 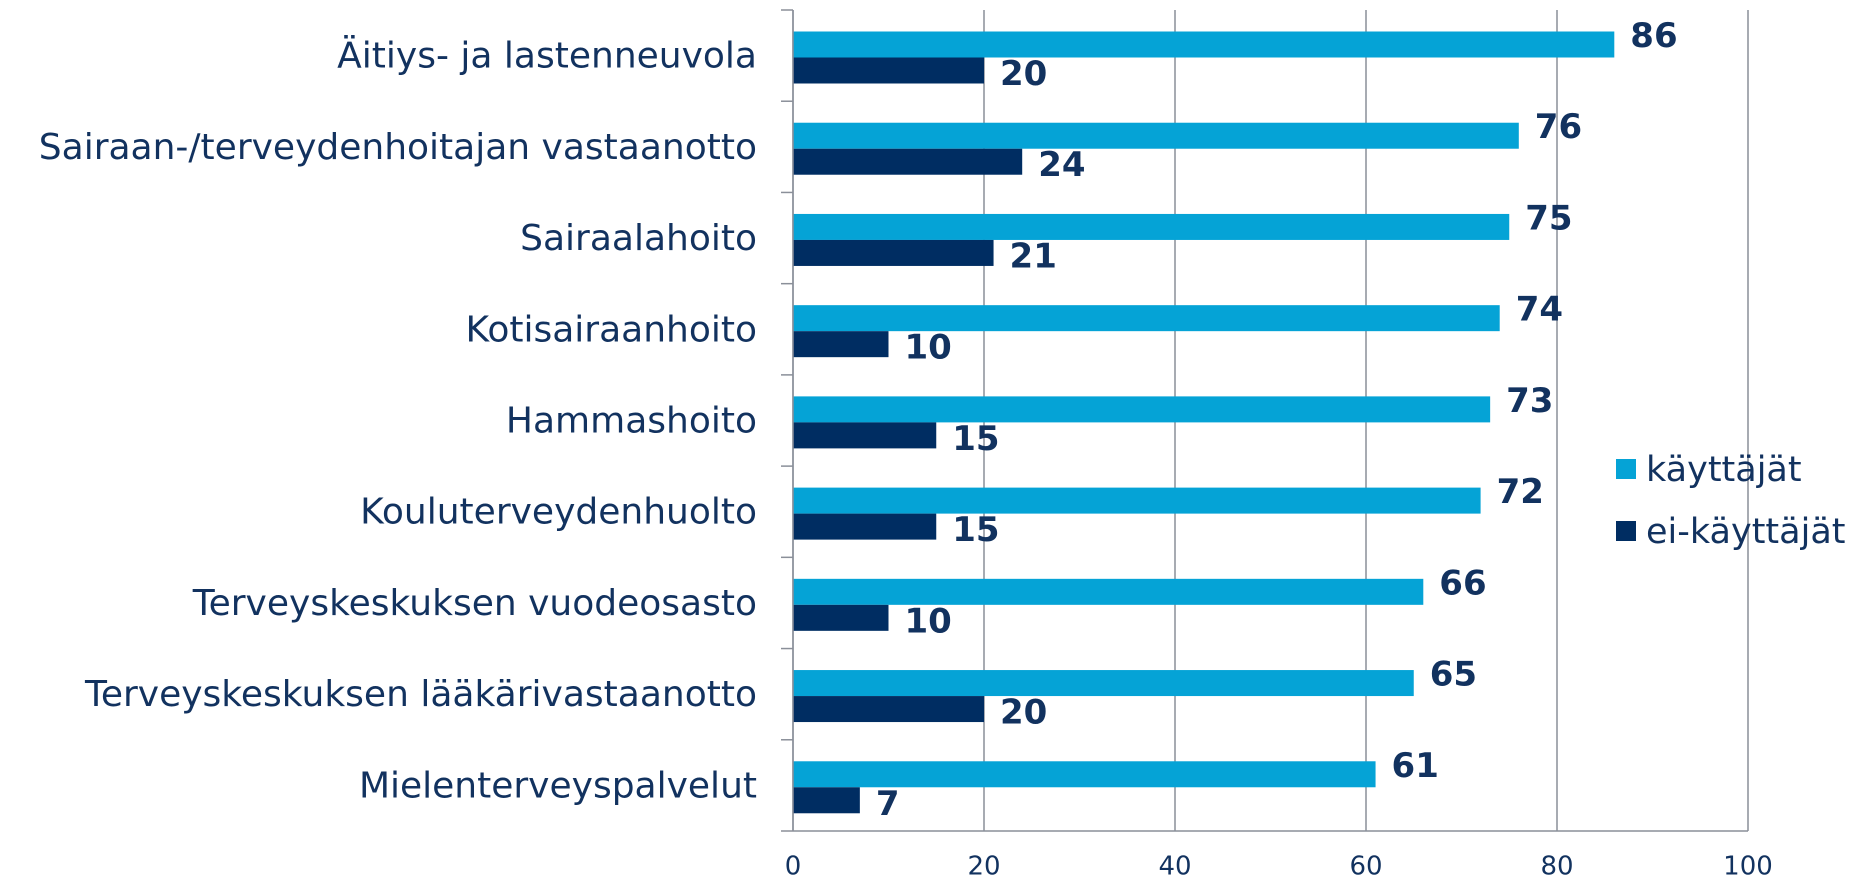 I want to click on x-tick-label: 60, so click(x=1365, y=865).